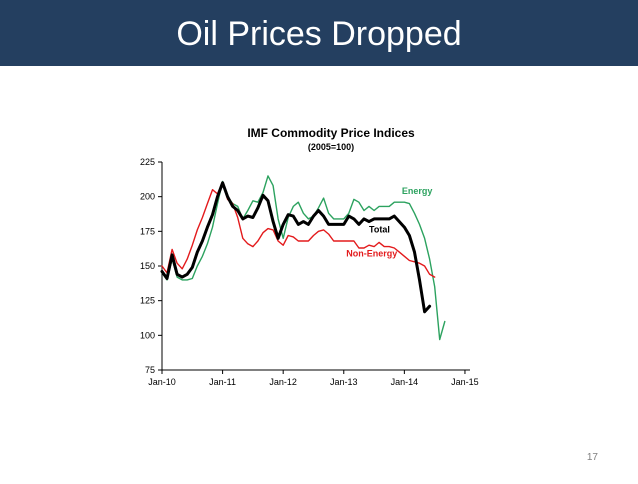 The height and width of the screenshot is (484, 638). Describe the element at coordinates (371, 253) in the screenshot. I see `legend-label-non-energy: Non-Energy` at that location.